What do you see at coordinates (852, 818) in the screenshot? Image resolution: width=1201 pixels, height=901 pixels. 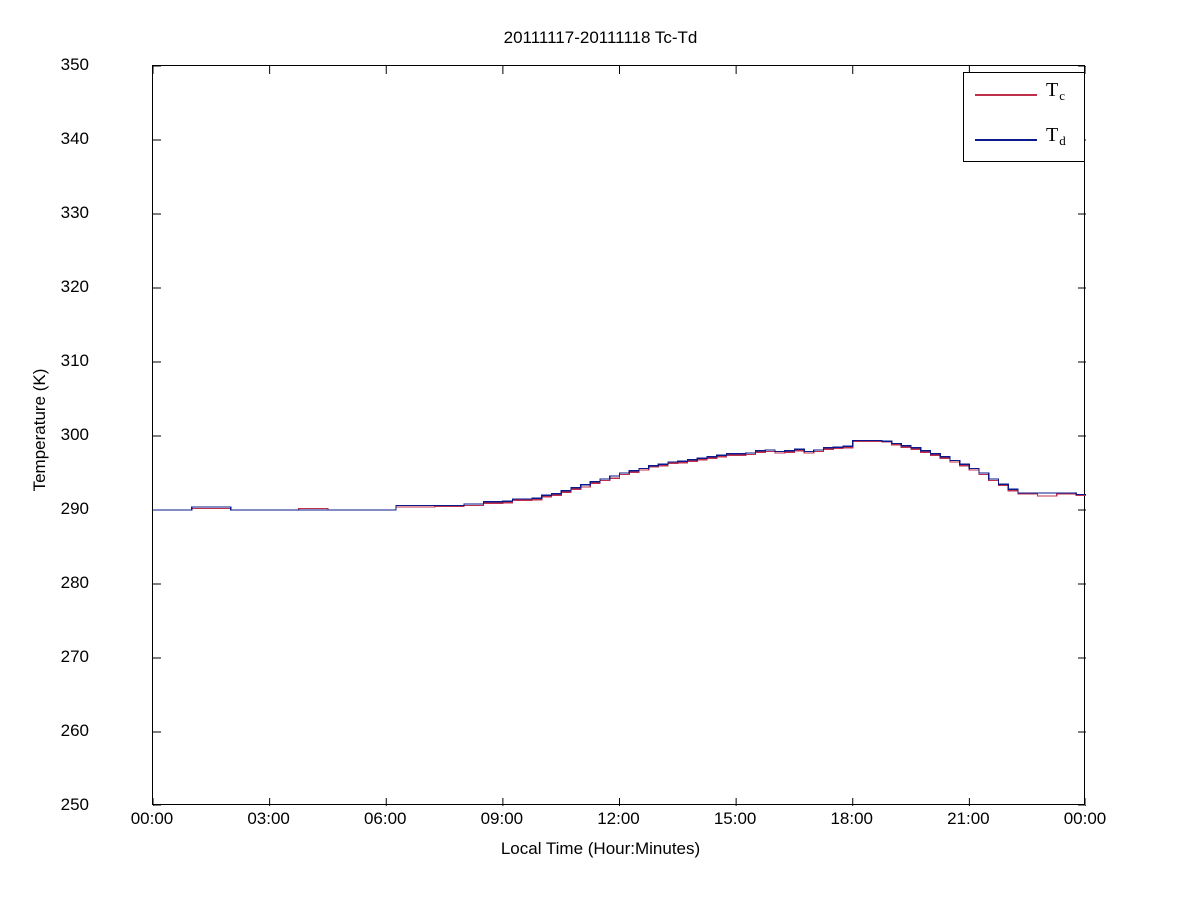 I see `x-axis-tick-label: 18:00` at bounding box center [852, 818].